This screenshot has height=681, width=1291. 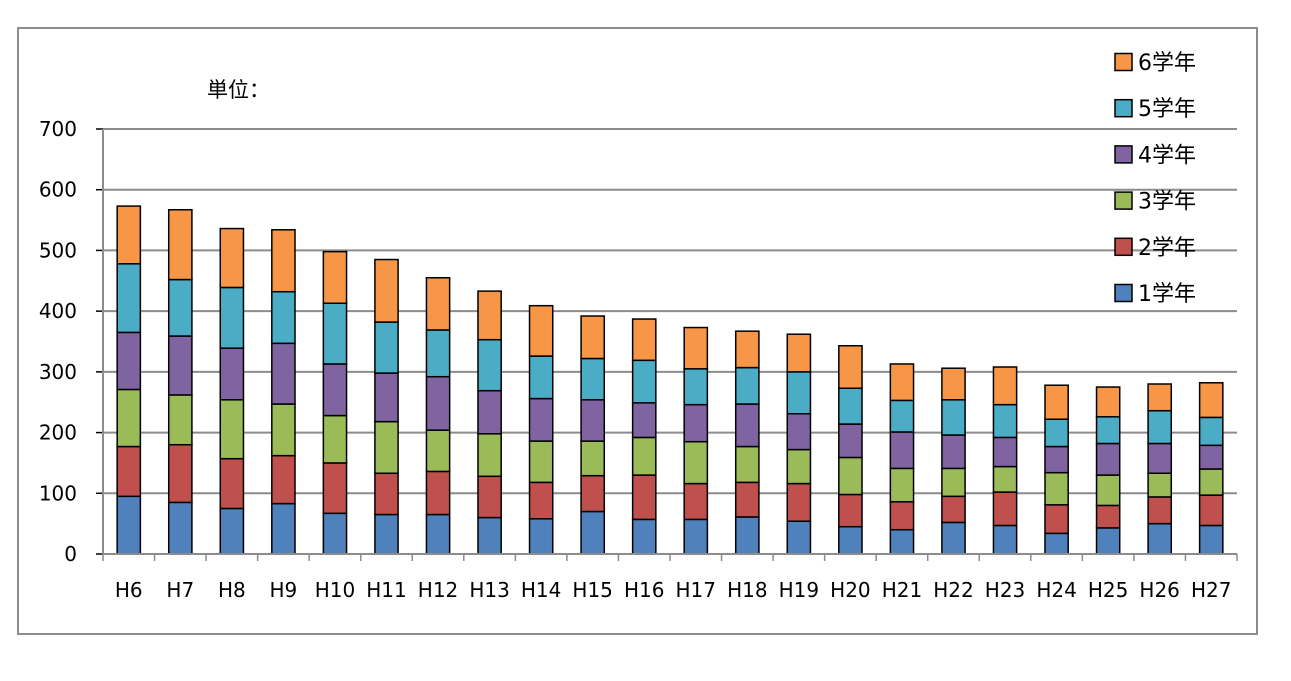 What do you see at coordinates (232, 590) in the screenshot?
I see `x-tick-label: H8` at bounding box center [232, 590].